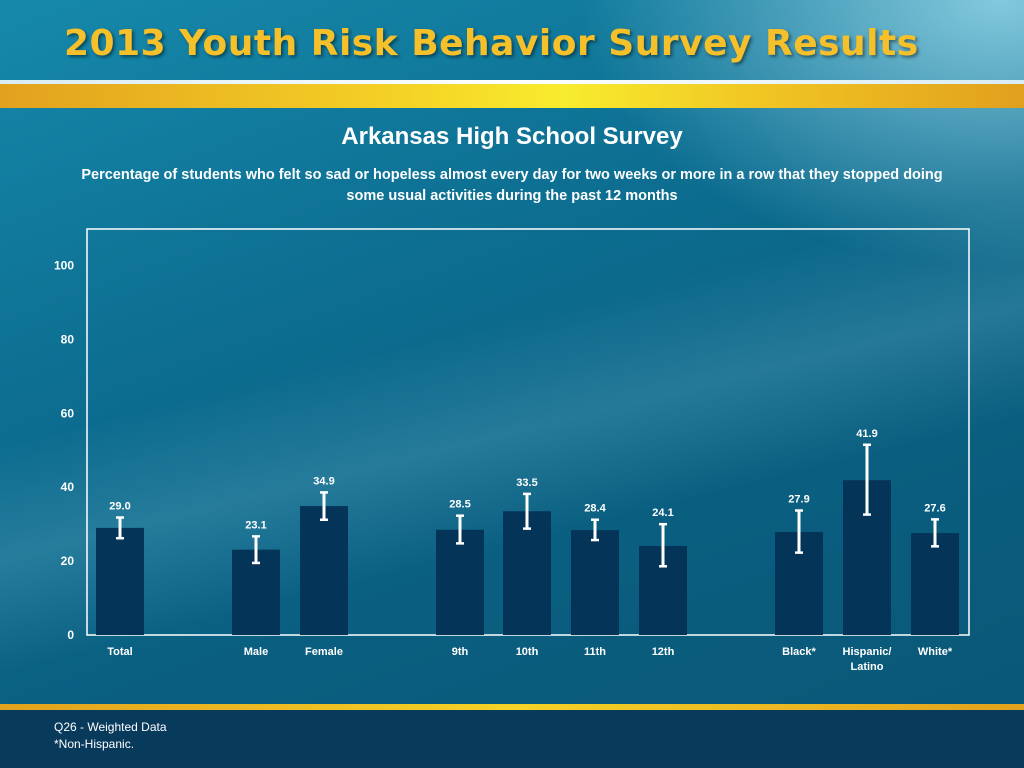 This screenshot has height=768, width=1024. I want to click on x-tick-label-line: 11th, so click(595, 652).